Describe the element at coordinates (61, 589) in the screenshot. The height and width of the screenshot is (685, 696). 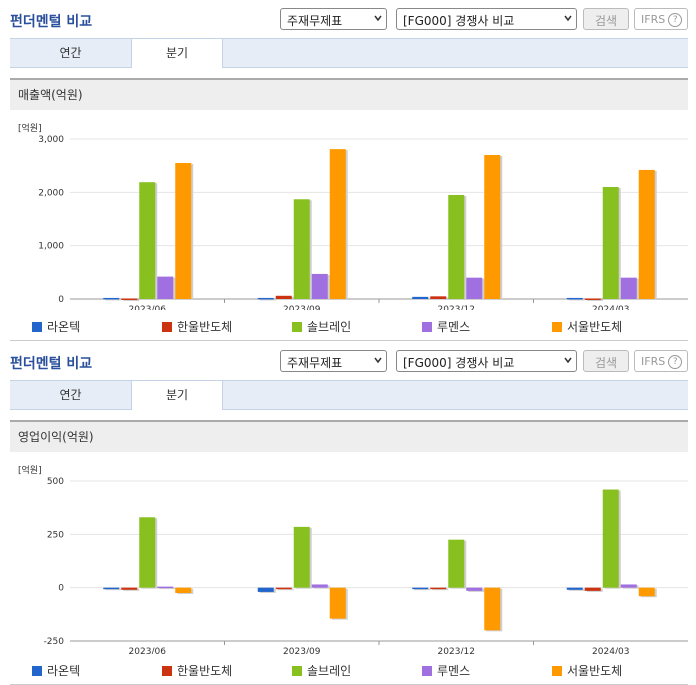
I see `y-tick-label: 0` at that location.